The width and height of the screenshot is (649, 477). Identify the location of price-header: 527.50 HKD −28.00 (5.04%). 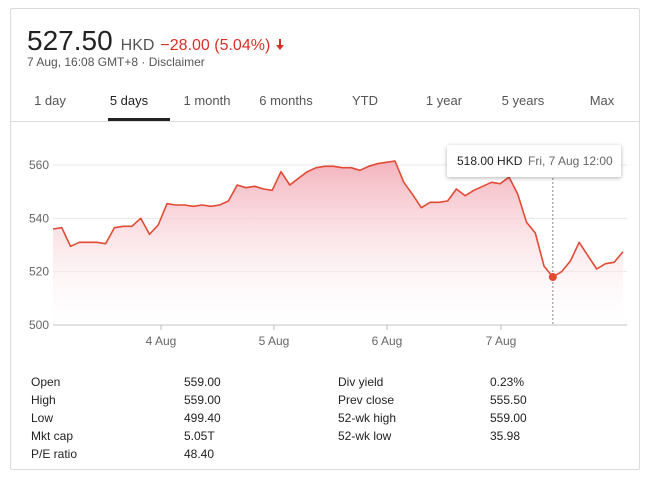
(156, 41).